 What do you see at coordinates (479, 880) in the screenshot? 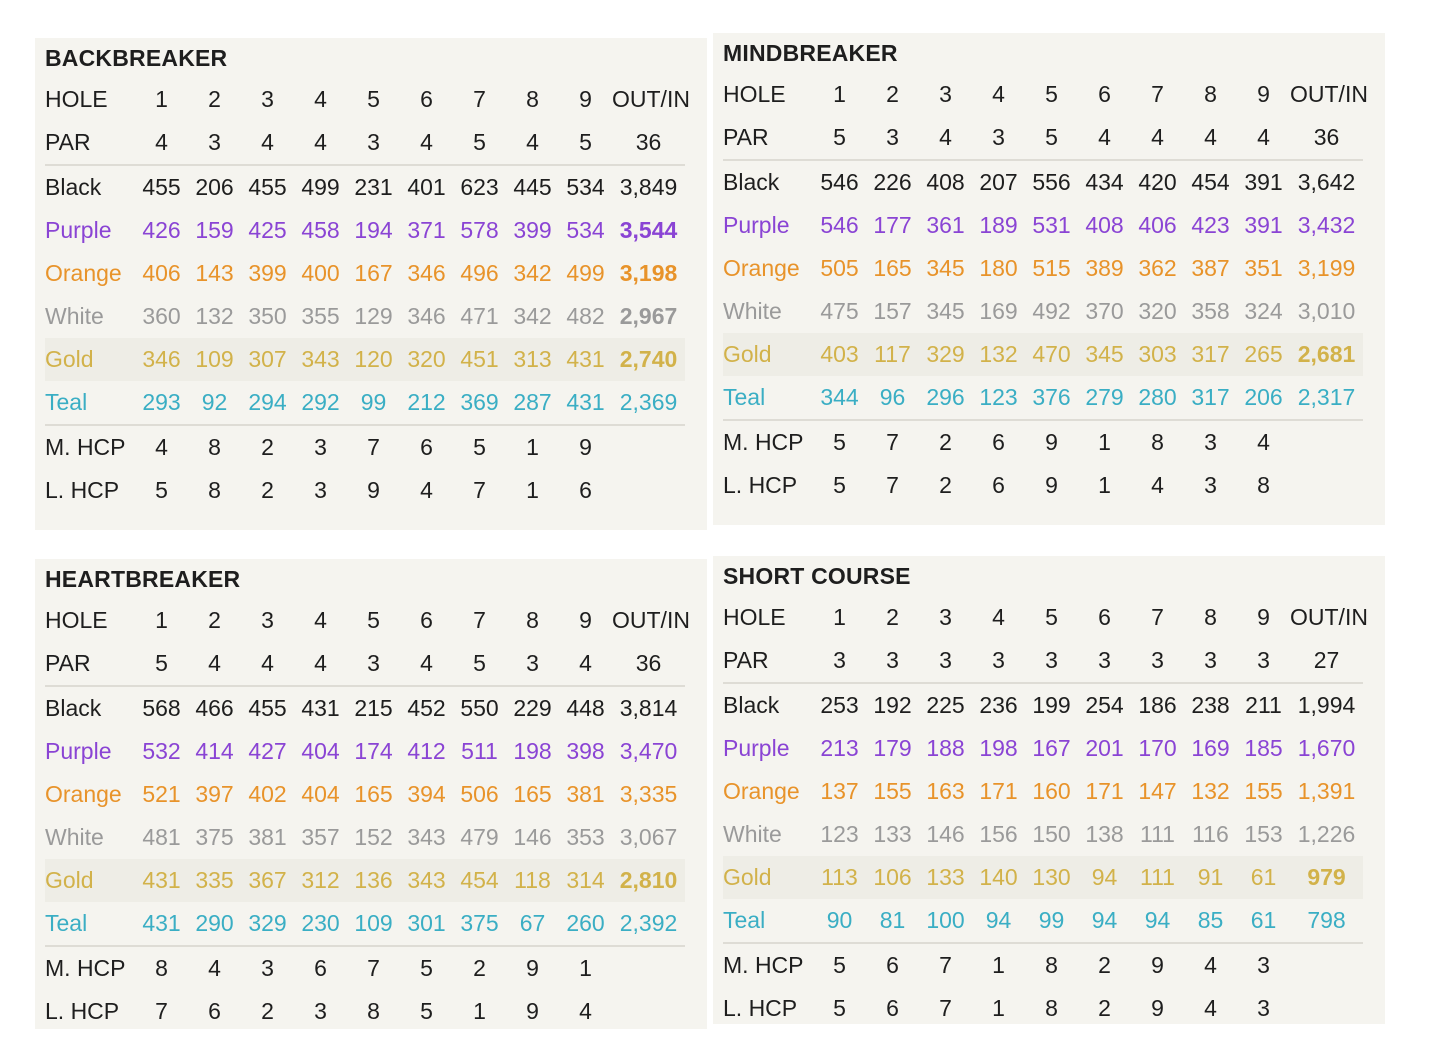
I see `hole-value: 454` at bounding box center [479, 880].